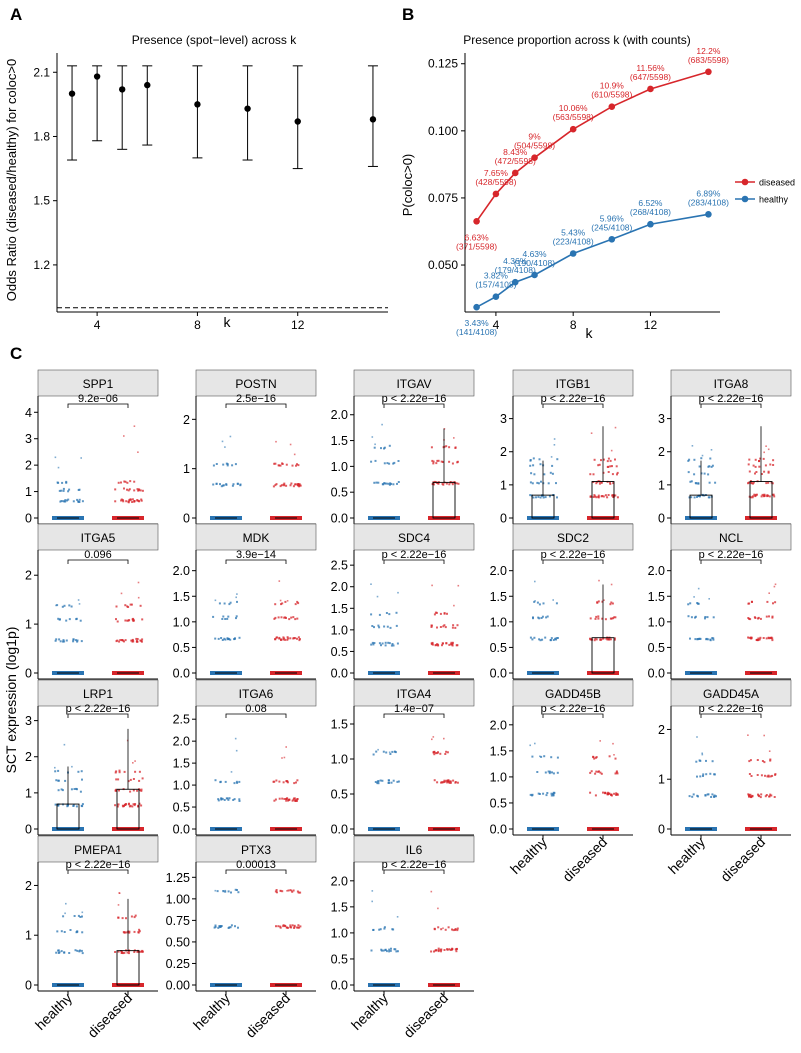 The height and width of the screenshot is (1053, 801). I want to click on panel-b-xtick-label: 4, so click(496, 325).